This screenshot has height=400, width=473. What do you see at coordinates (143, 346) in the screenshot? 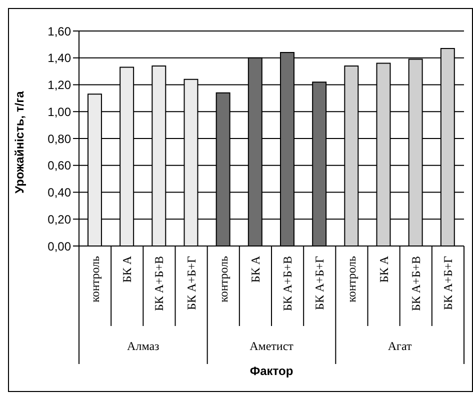
I see `text: Алмаз` at bounding box center [143, 346].